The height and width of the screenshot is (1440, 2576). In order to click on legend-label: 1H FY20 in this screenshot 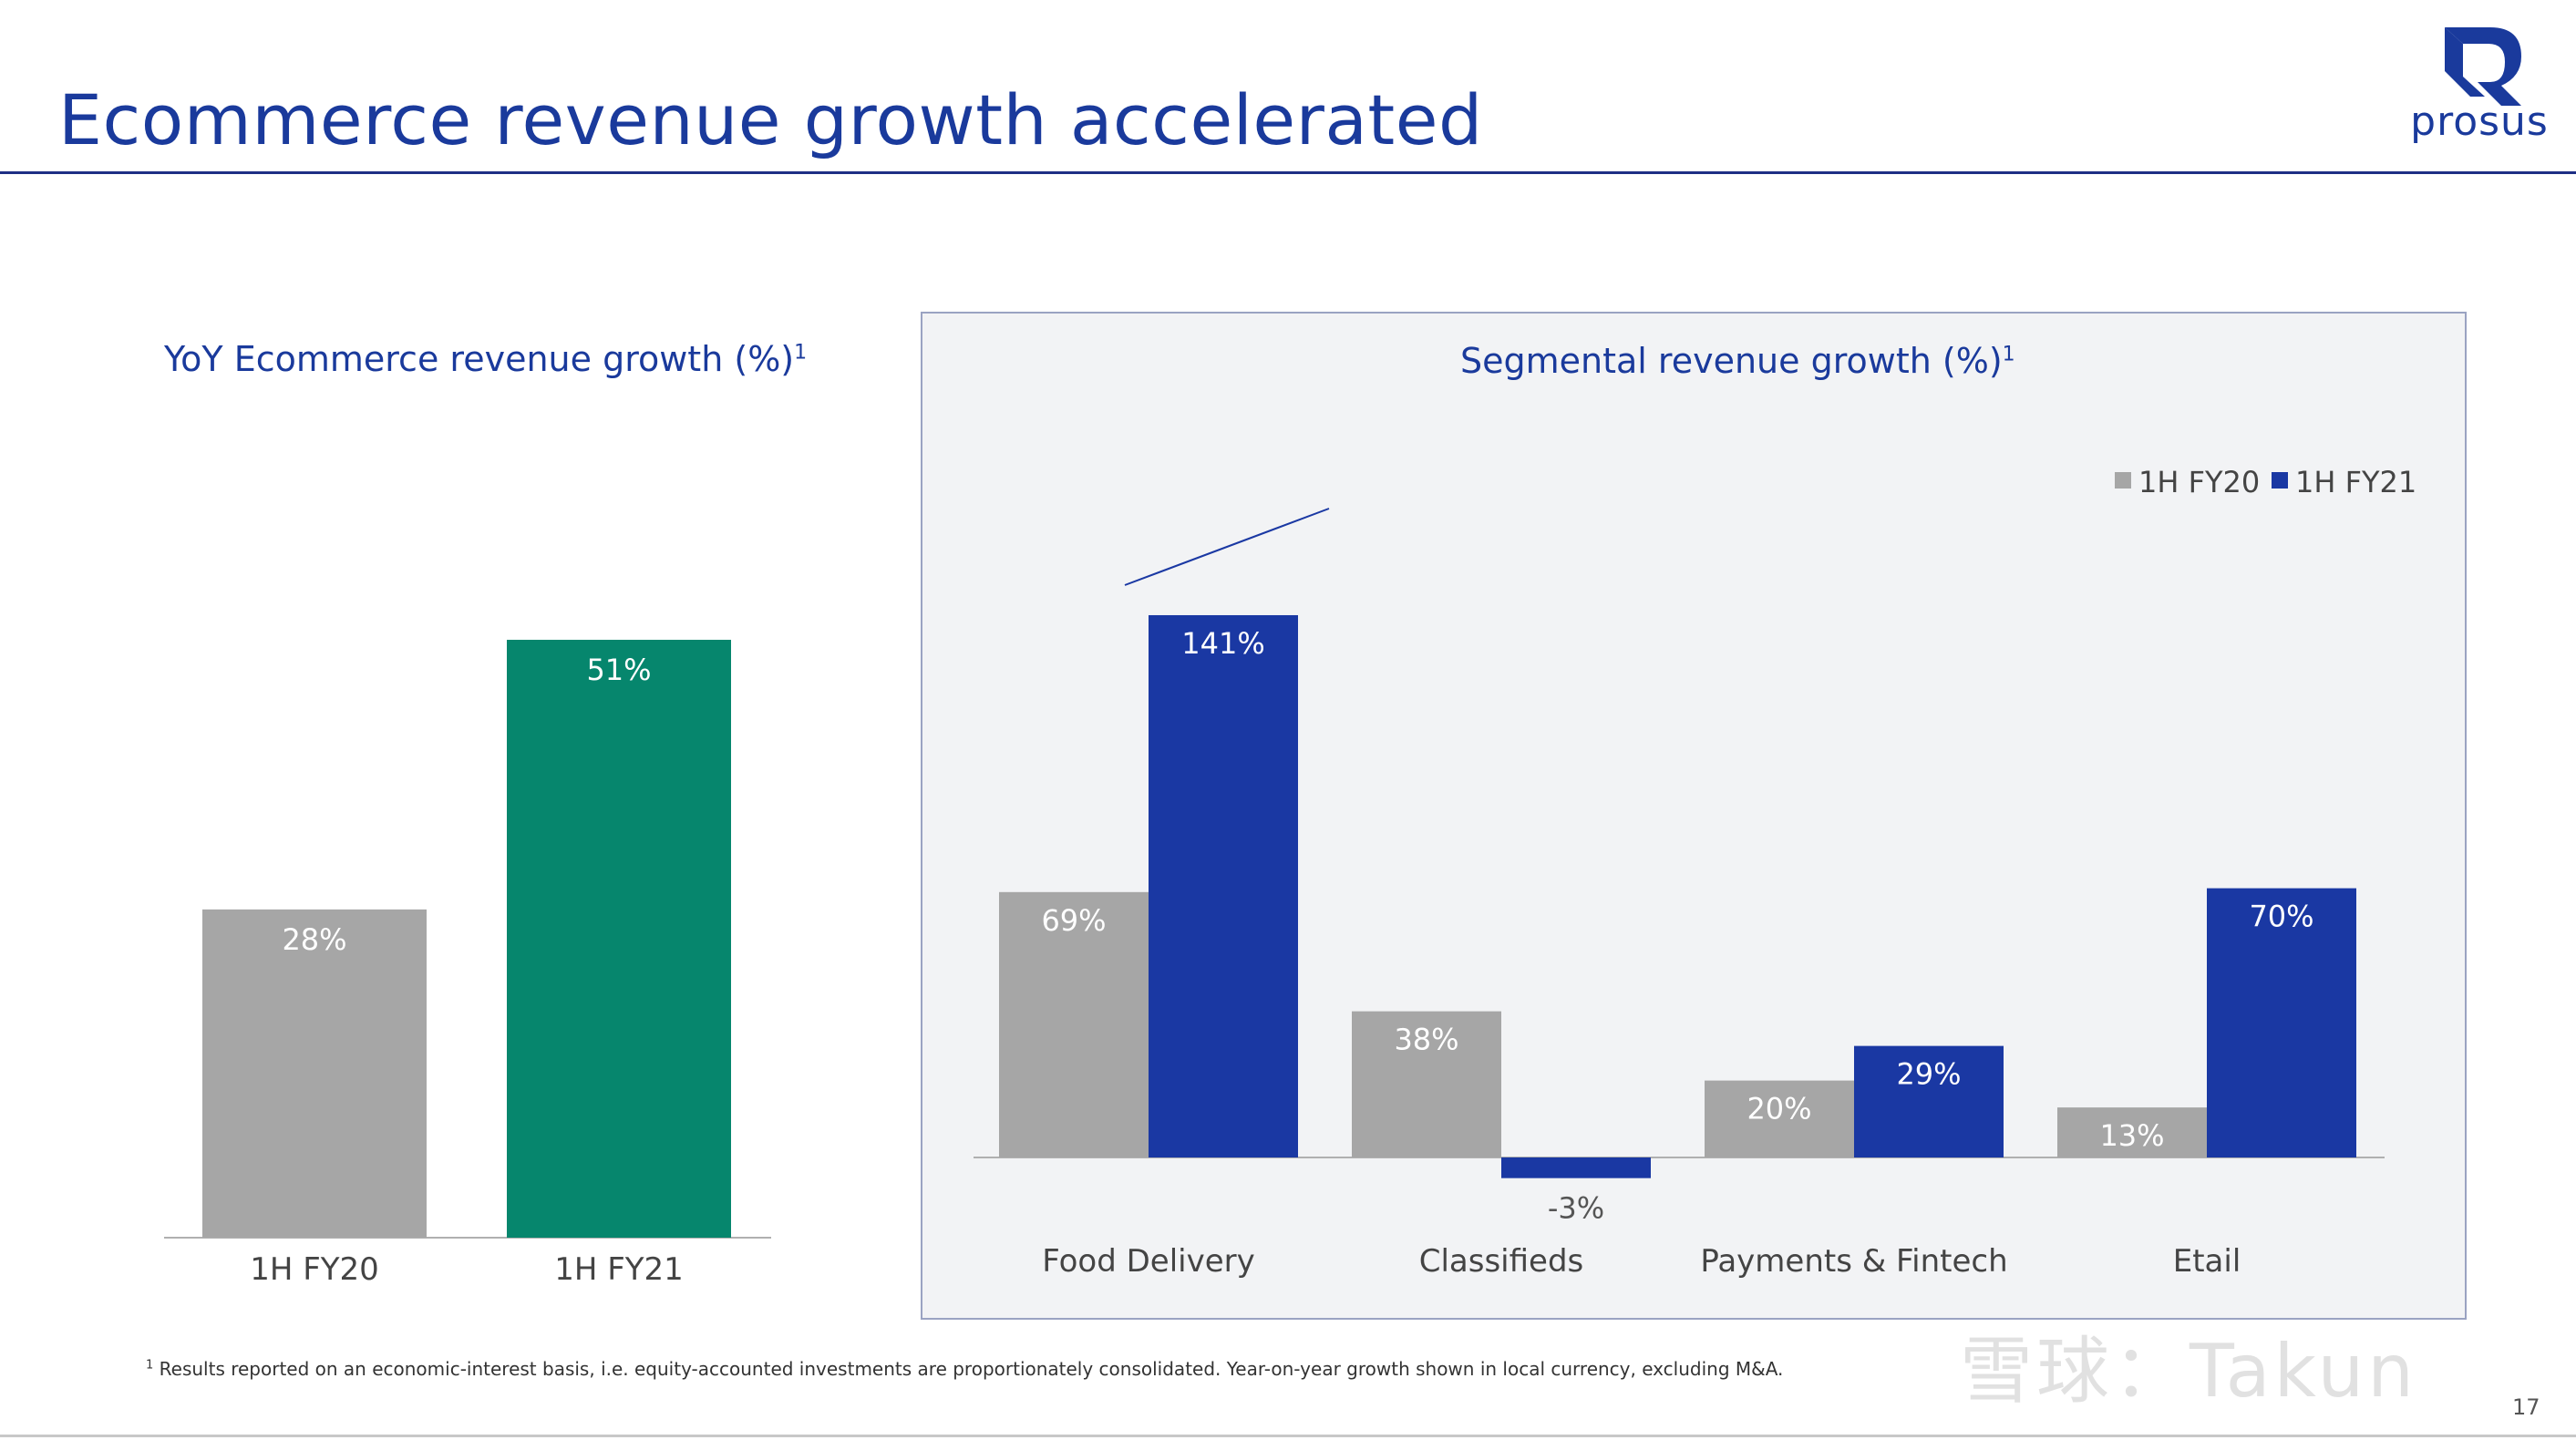, I will do `click(2199, 482)`.